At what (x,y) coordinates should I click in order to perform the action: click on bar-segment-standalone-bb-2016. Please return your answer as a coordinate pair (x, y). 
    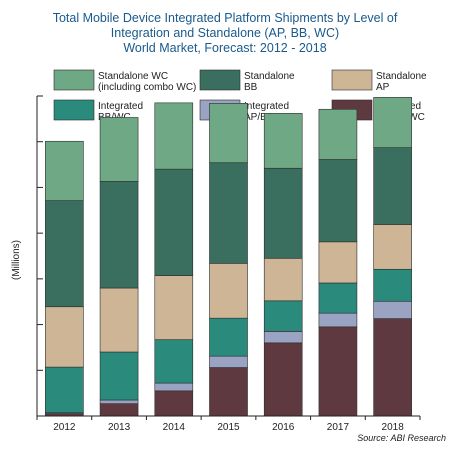
    Looking at the image, I should click on (283, 213).